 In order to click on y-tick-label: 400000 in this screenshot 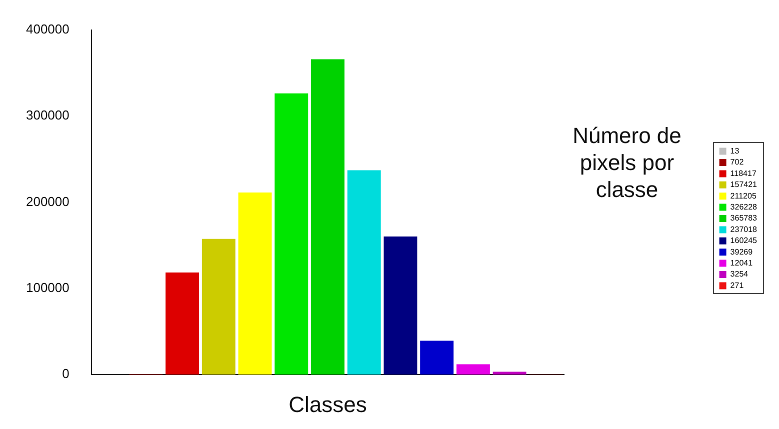, I will do `click(48, 28)`.